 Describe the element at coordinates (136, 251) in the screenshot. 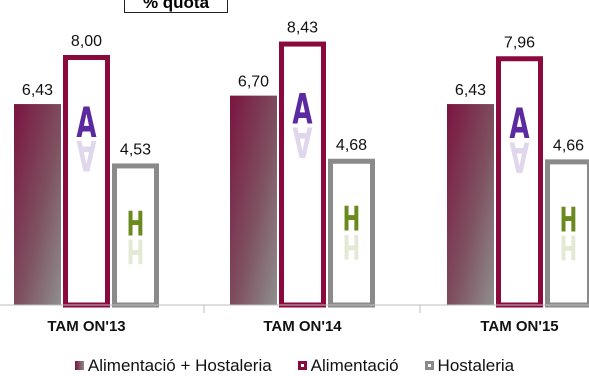

I see `bar-hospitality-1-icon-reflection: H` at that location.